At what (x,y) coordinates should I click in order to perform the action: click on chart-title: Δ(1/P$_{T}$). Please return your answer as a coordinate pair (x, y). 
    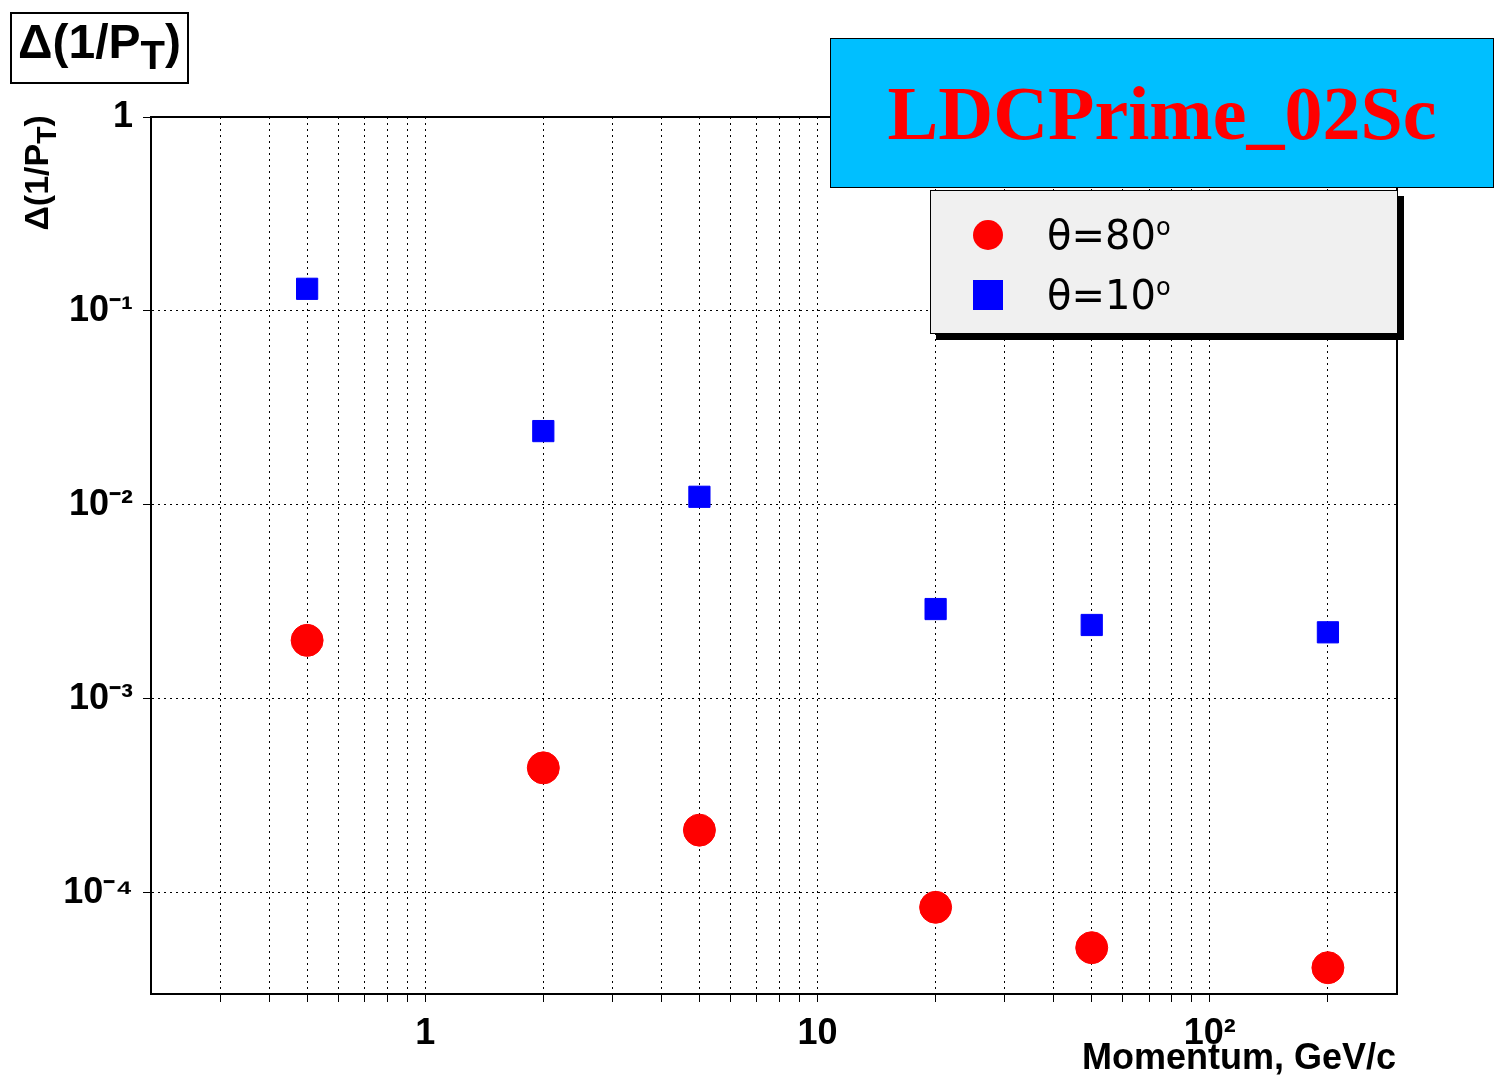
    Looking at the image, I should click on (99, 48).